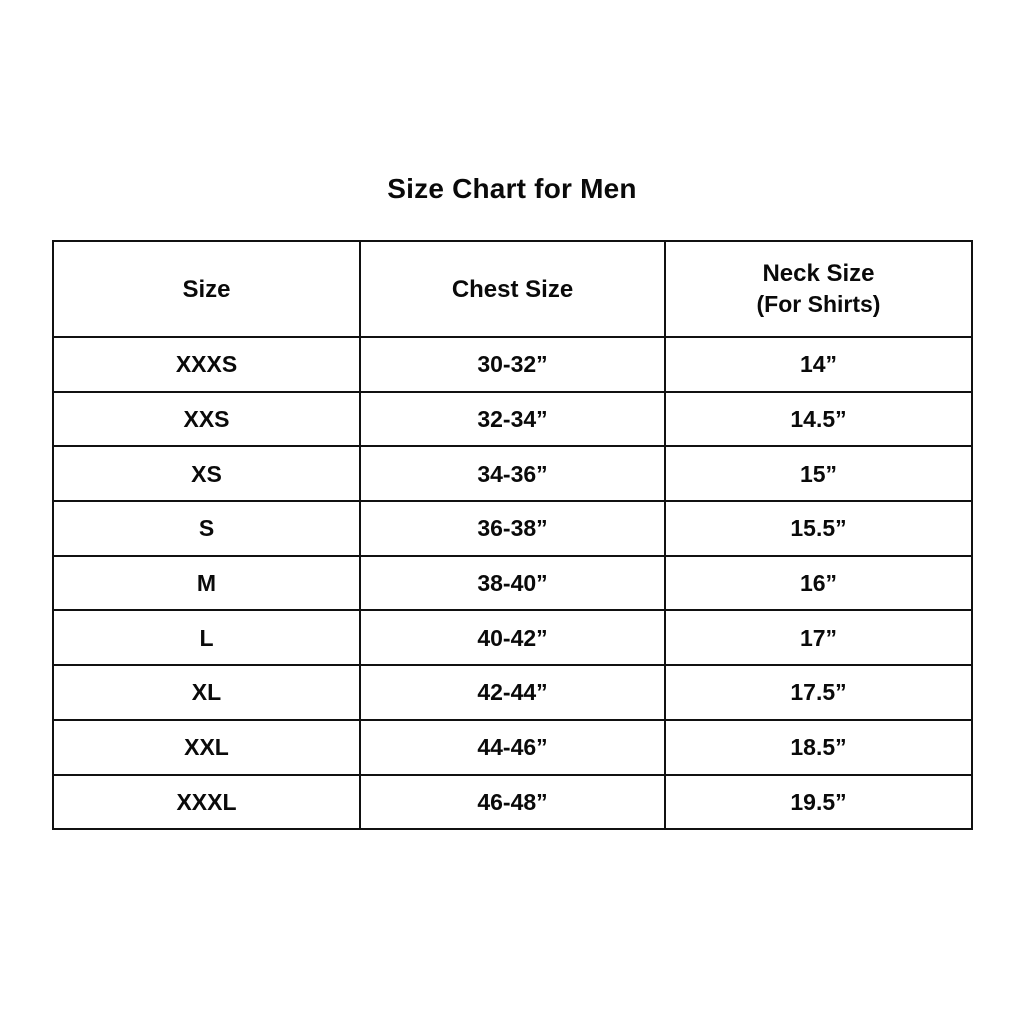 Image resolution: width=1024 pixels, height=1024 pixels. I want to click on cell-chest-size: 44-46”, so click(512, 747).